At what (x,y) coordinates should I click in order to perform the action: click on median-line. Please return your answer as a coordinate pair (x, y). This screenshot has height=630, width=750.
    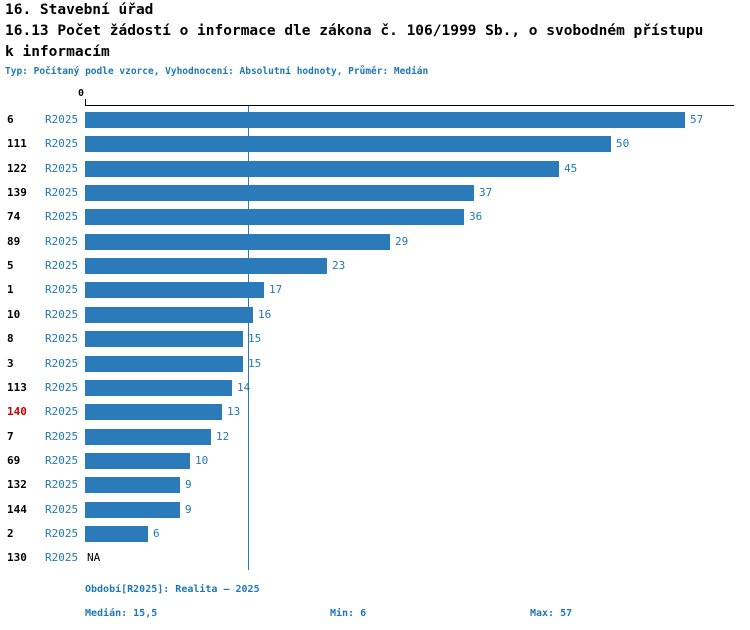
    Looking at the image, I should click on (248, 338).